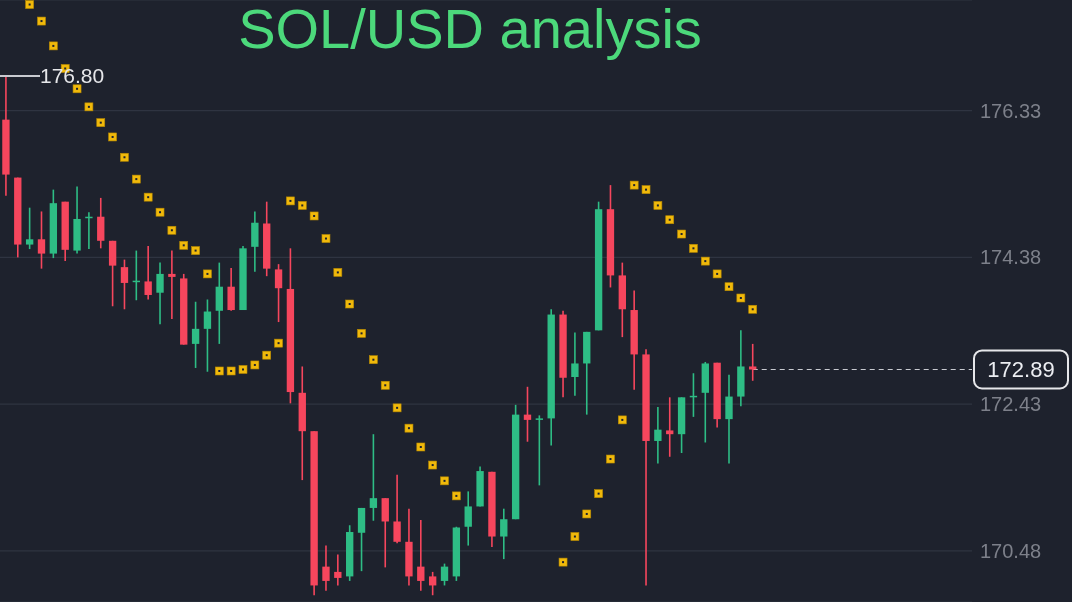 This screenshot has height=602, width=1072. What do you see at coordinates (72, 76) in the screenshot?
I see `annotation: 176.80` at bounding box center [72, 76].